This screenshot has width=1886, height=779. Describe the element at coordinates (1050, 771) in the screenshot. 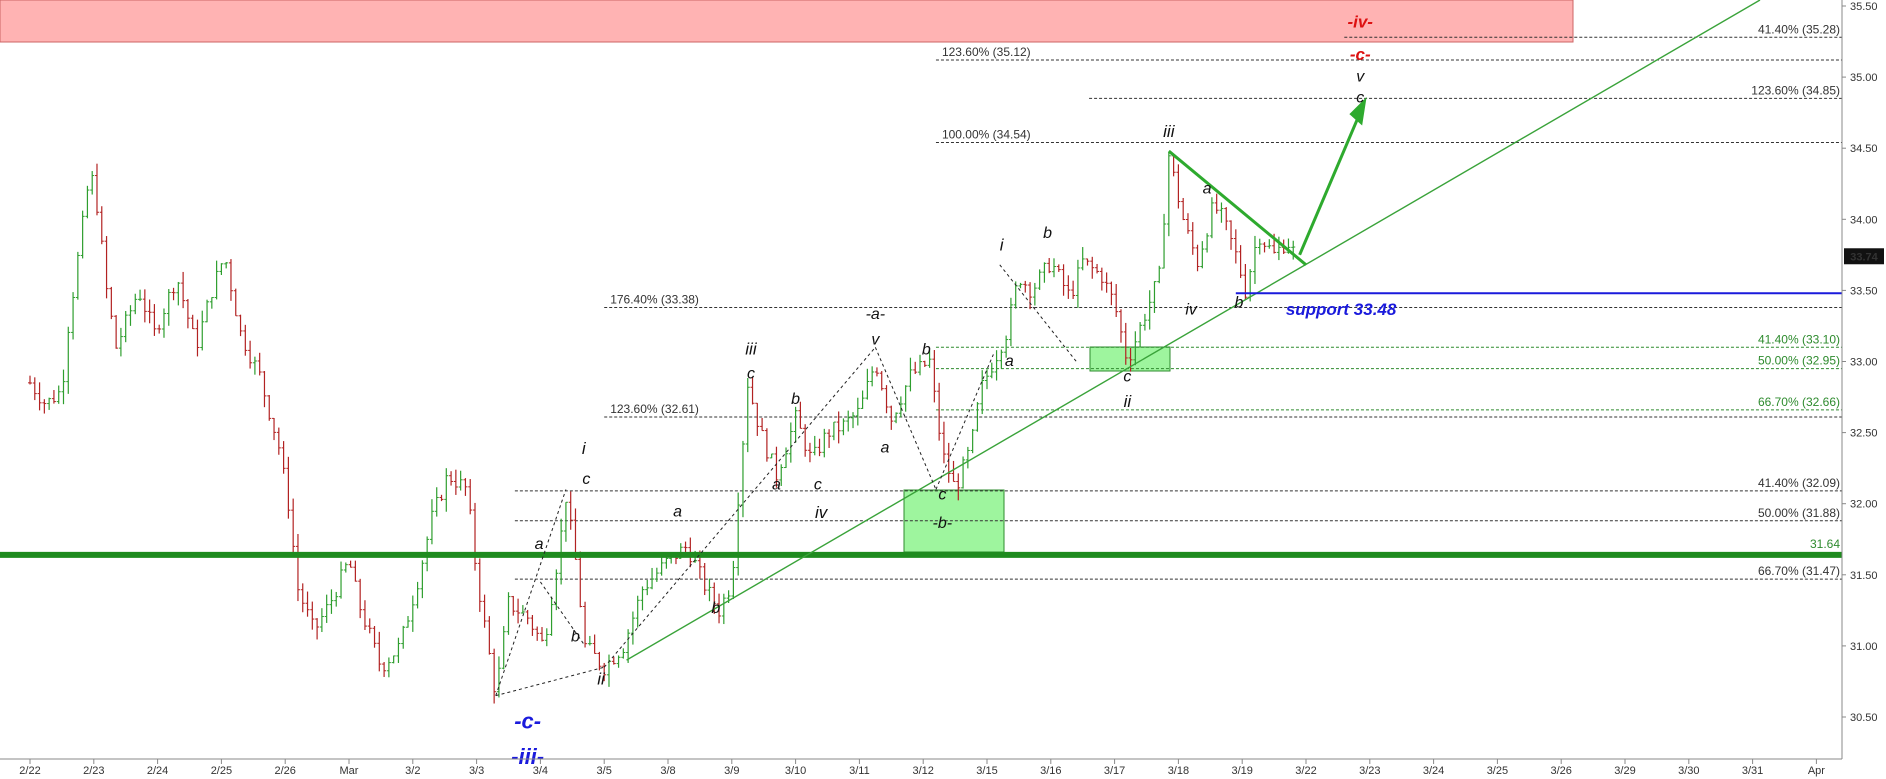

I see `x-axis-tick-label: 3/16` at that location.